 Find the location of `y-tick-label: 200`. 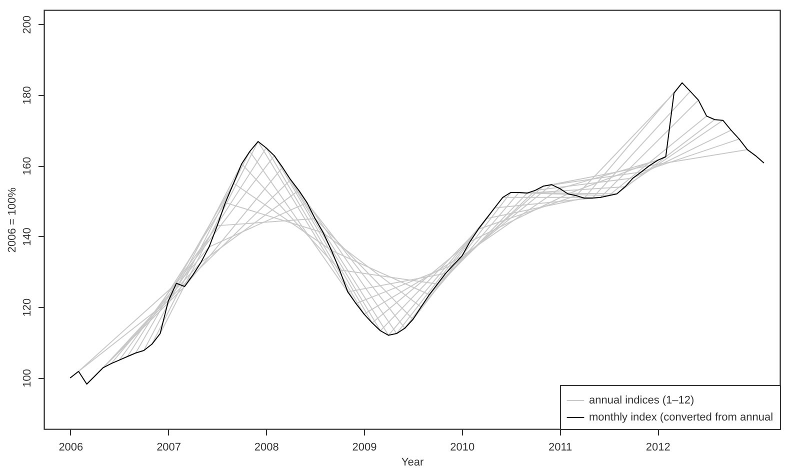

y-tick-label: 200 is located at coordinates (28, 24).